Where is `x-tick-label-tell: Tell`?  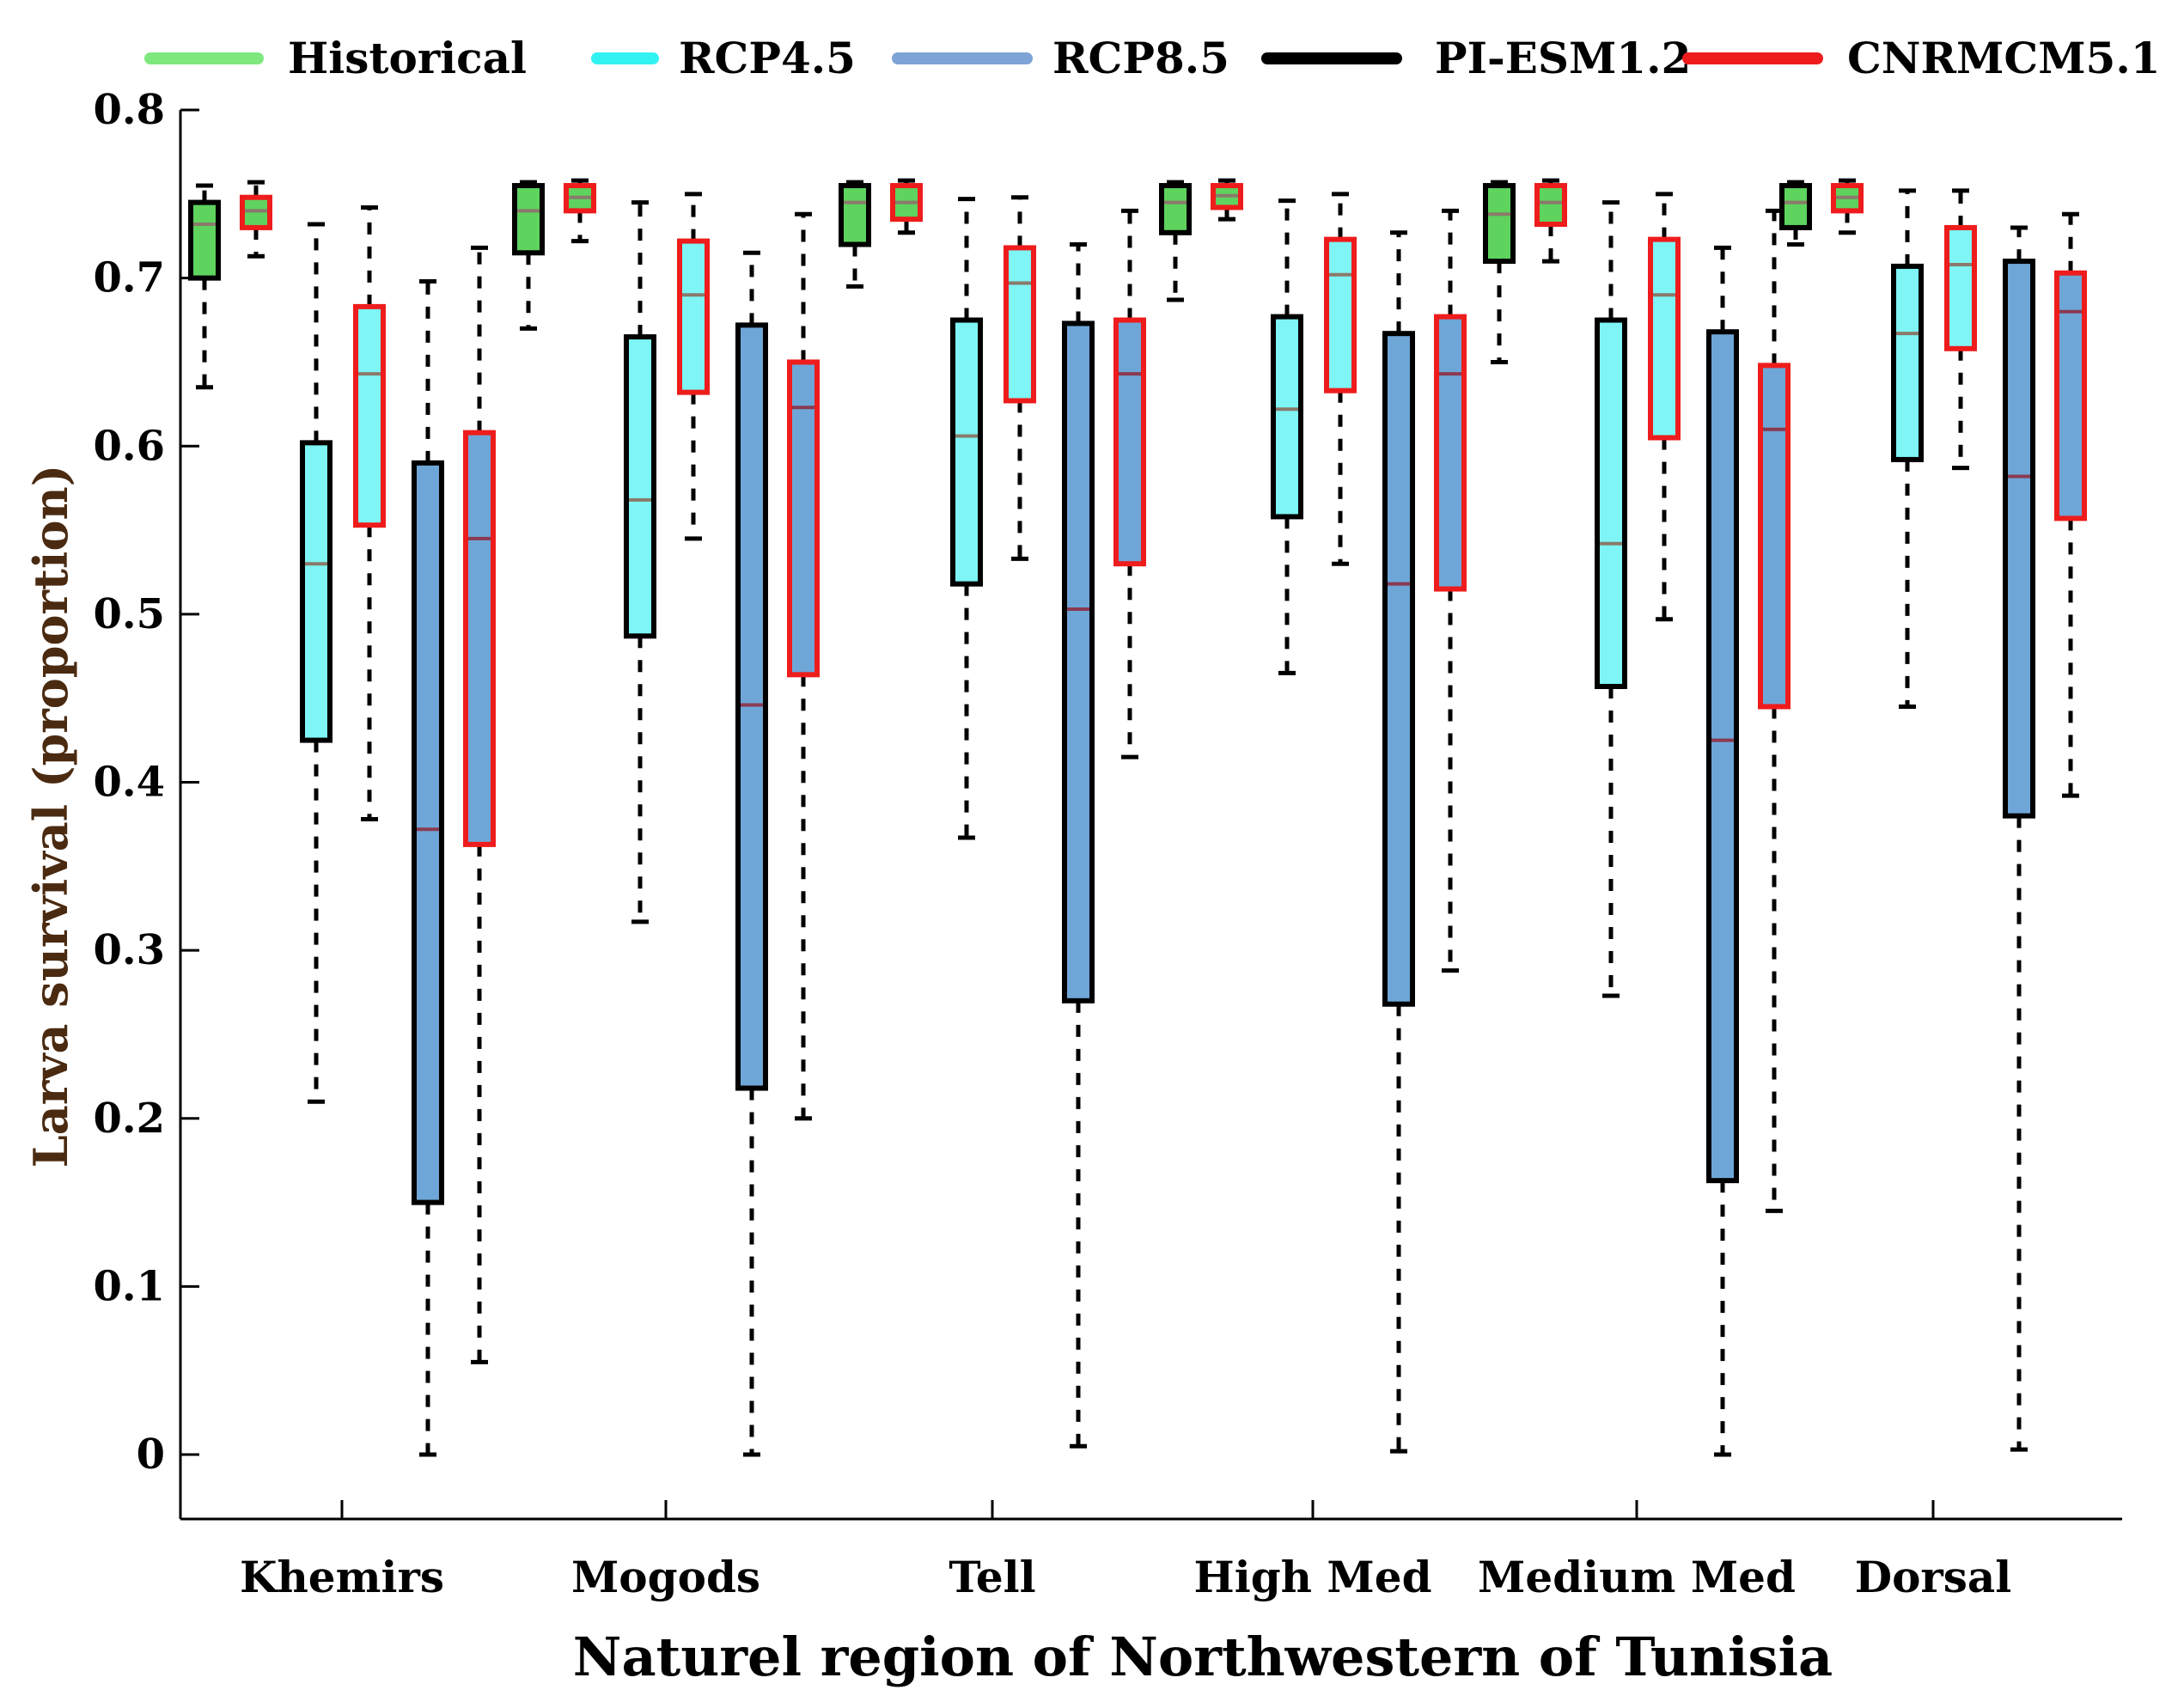
x-tick-label-tell: Tell is located at coordinates (992, 1577).